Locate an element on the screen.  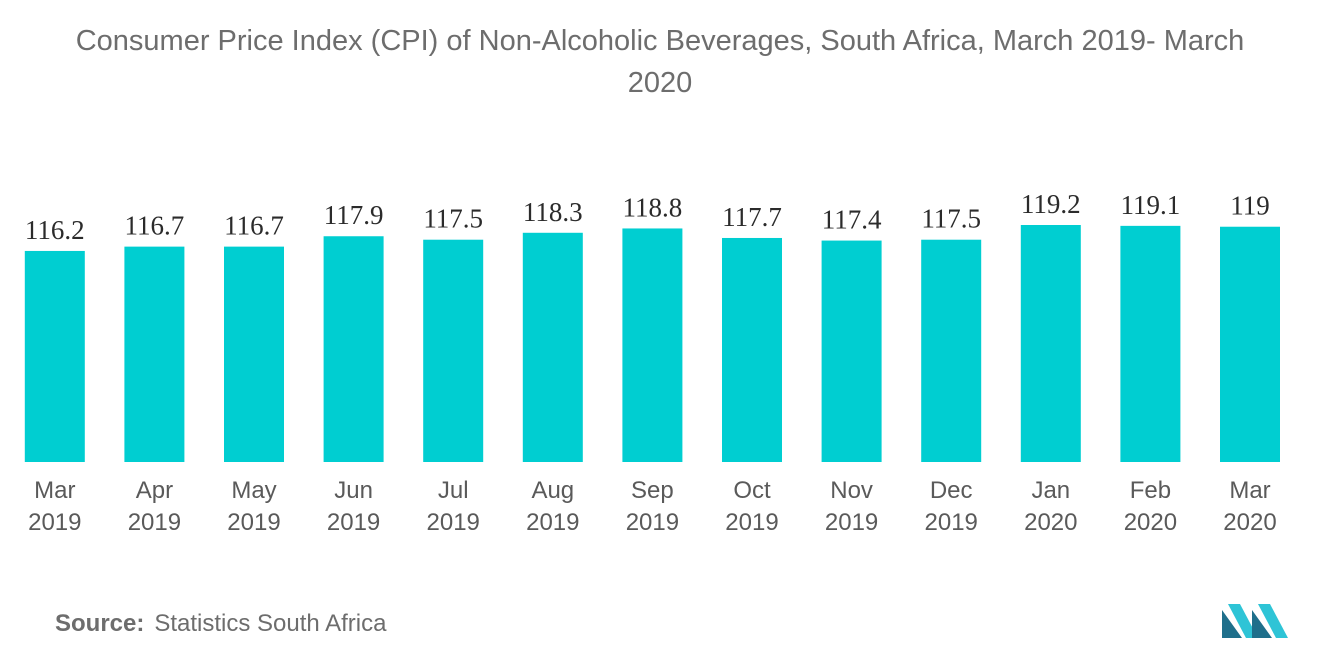
source-label: Source: is located at coordinates (100, 623).